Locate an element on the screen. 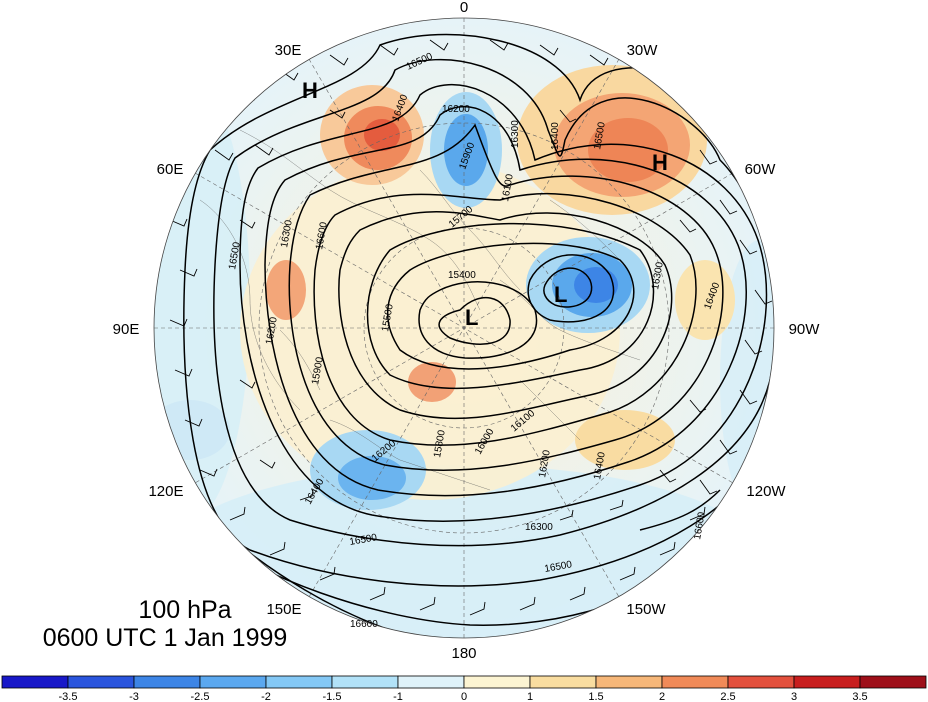 The image size is (928, 702). contour-label: 15900 is located at coordinates (318, 371).